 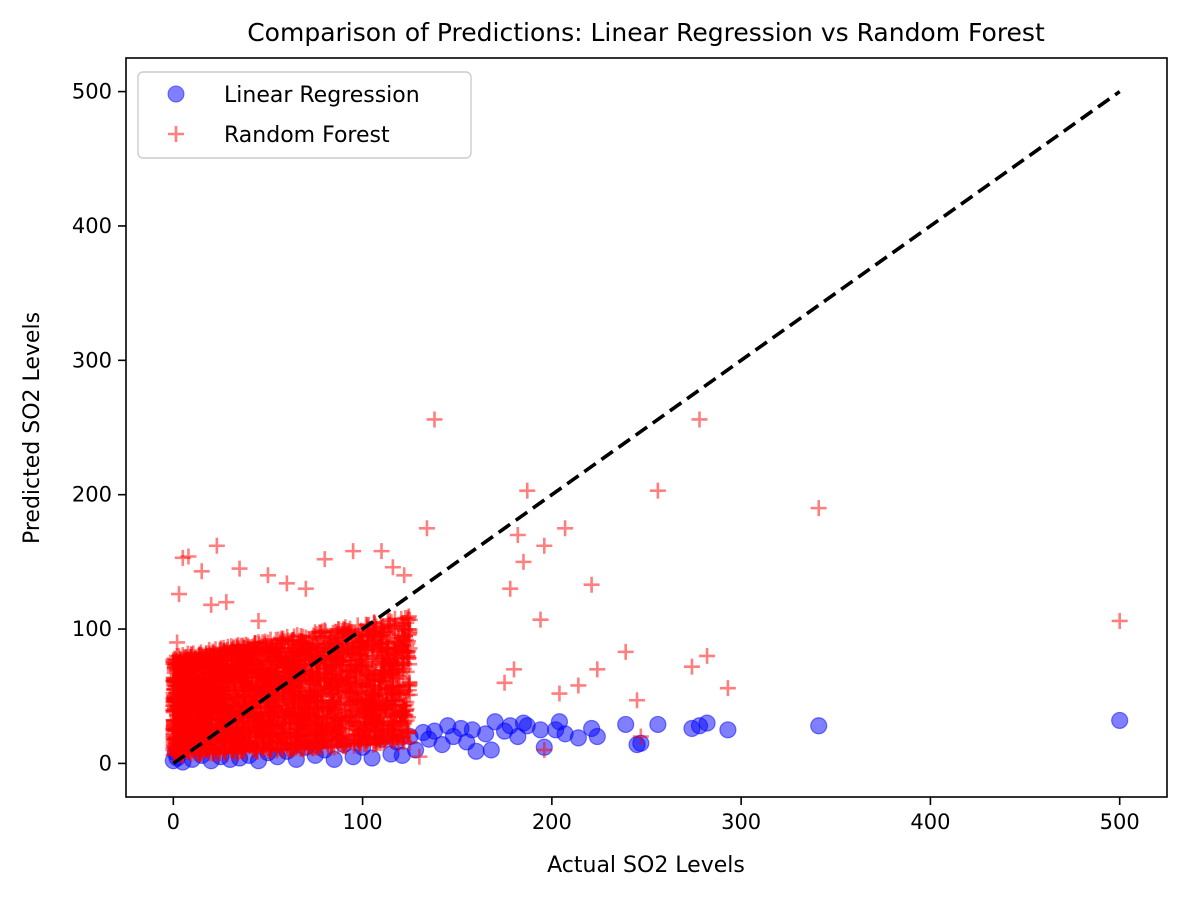 I want to click on x-tick-label-200: 200, so click(x=552, y=822).